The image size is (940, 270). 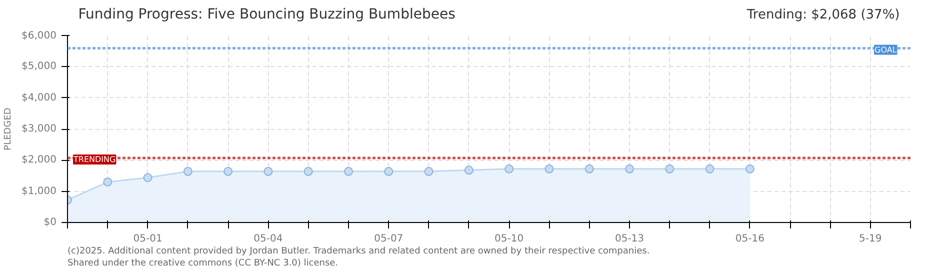 I want to click on x-tick-label: 05-10, so click(x=509, y=239).